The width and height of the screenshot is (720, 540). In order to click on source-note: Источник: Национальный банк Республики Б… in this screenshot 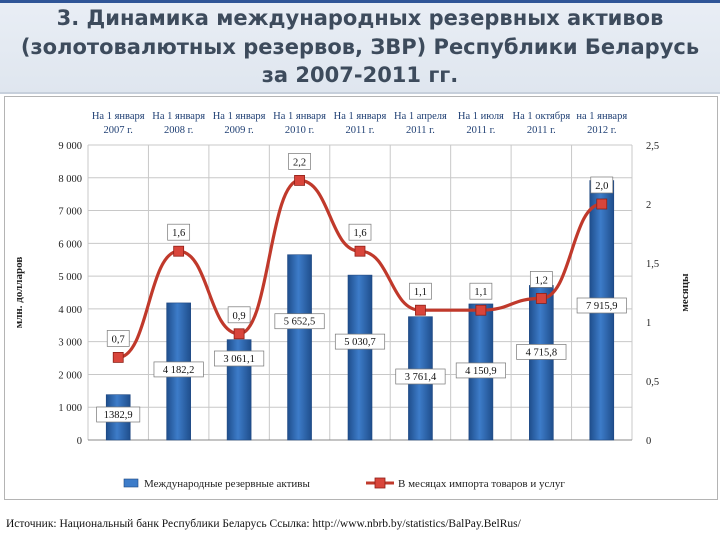, I will do `click(263, 524)`.